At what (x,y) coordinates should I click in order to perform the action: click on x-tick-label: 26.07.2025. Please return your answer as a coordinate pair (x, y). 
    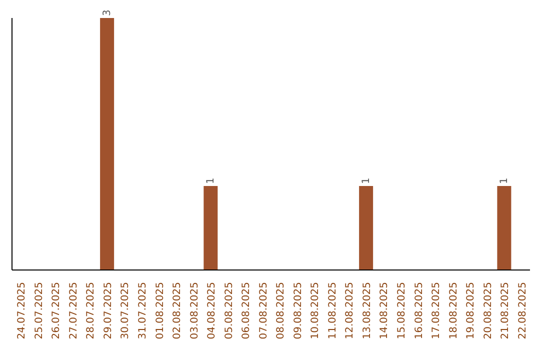
    Looking at the image, I should click on (56, 311).